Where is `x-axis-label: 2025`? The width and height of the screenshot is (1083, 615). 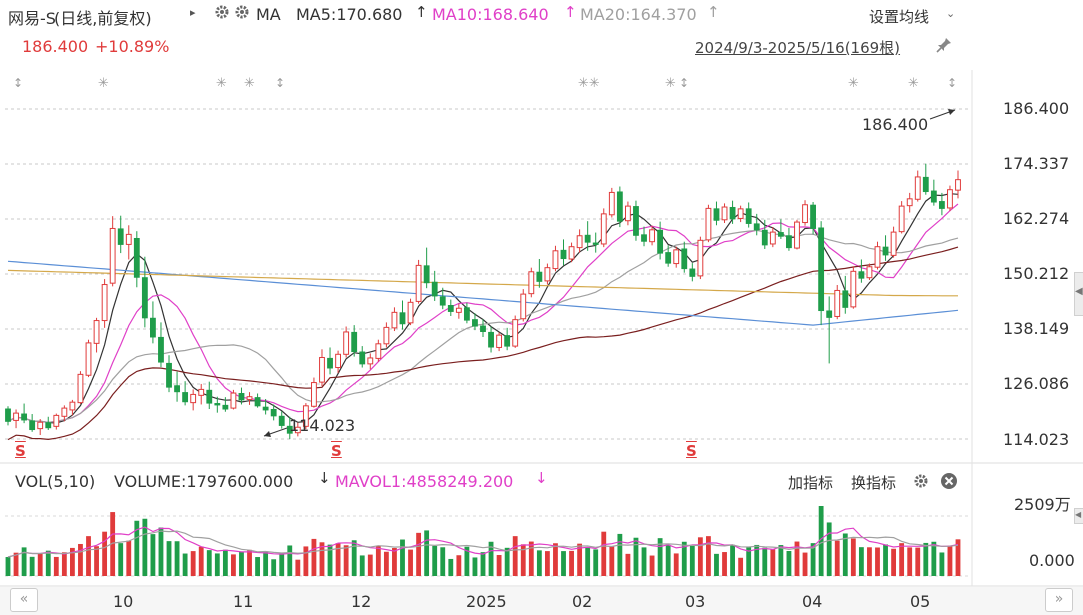 x-axis-label: 2025 is located at coordinates (486, 601).